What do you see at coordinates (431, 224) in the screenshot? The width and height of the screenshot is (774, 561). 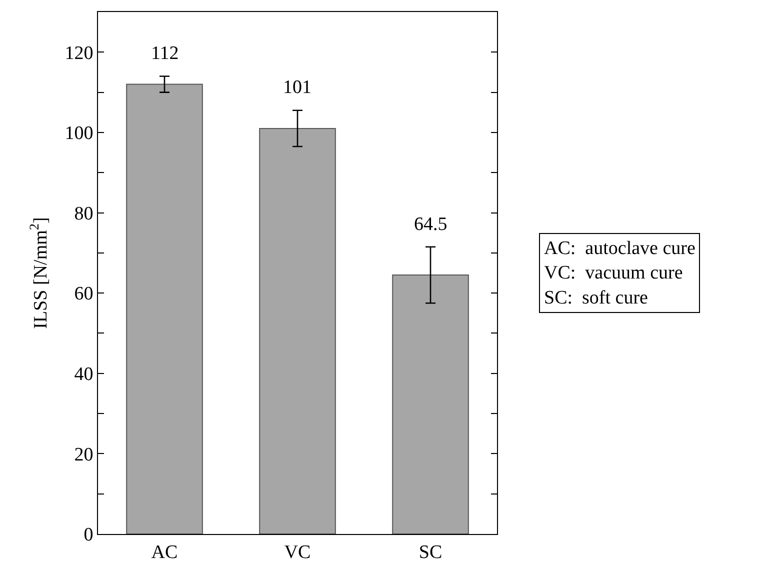 I see `data-label: 64.5` at bounding box center [431, 224].